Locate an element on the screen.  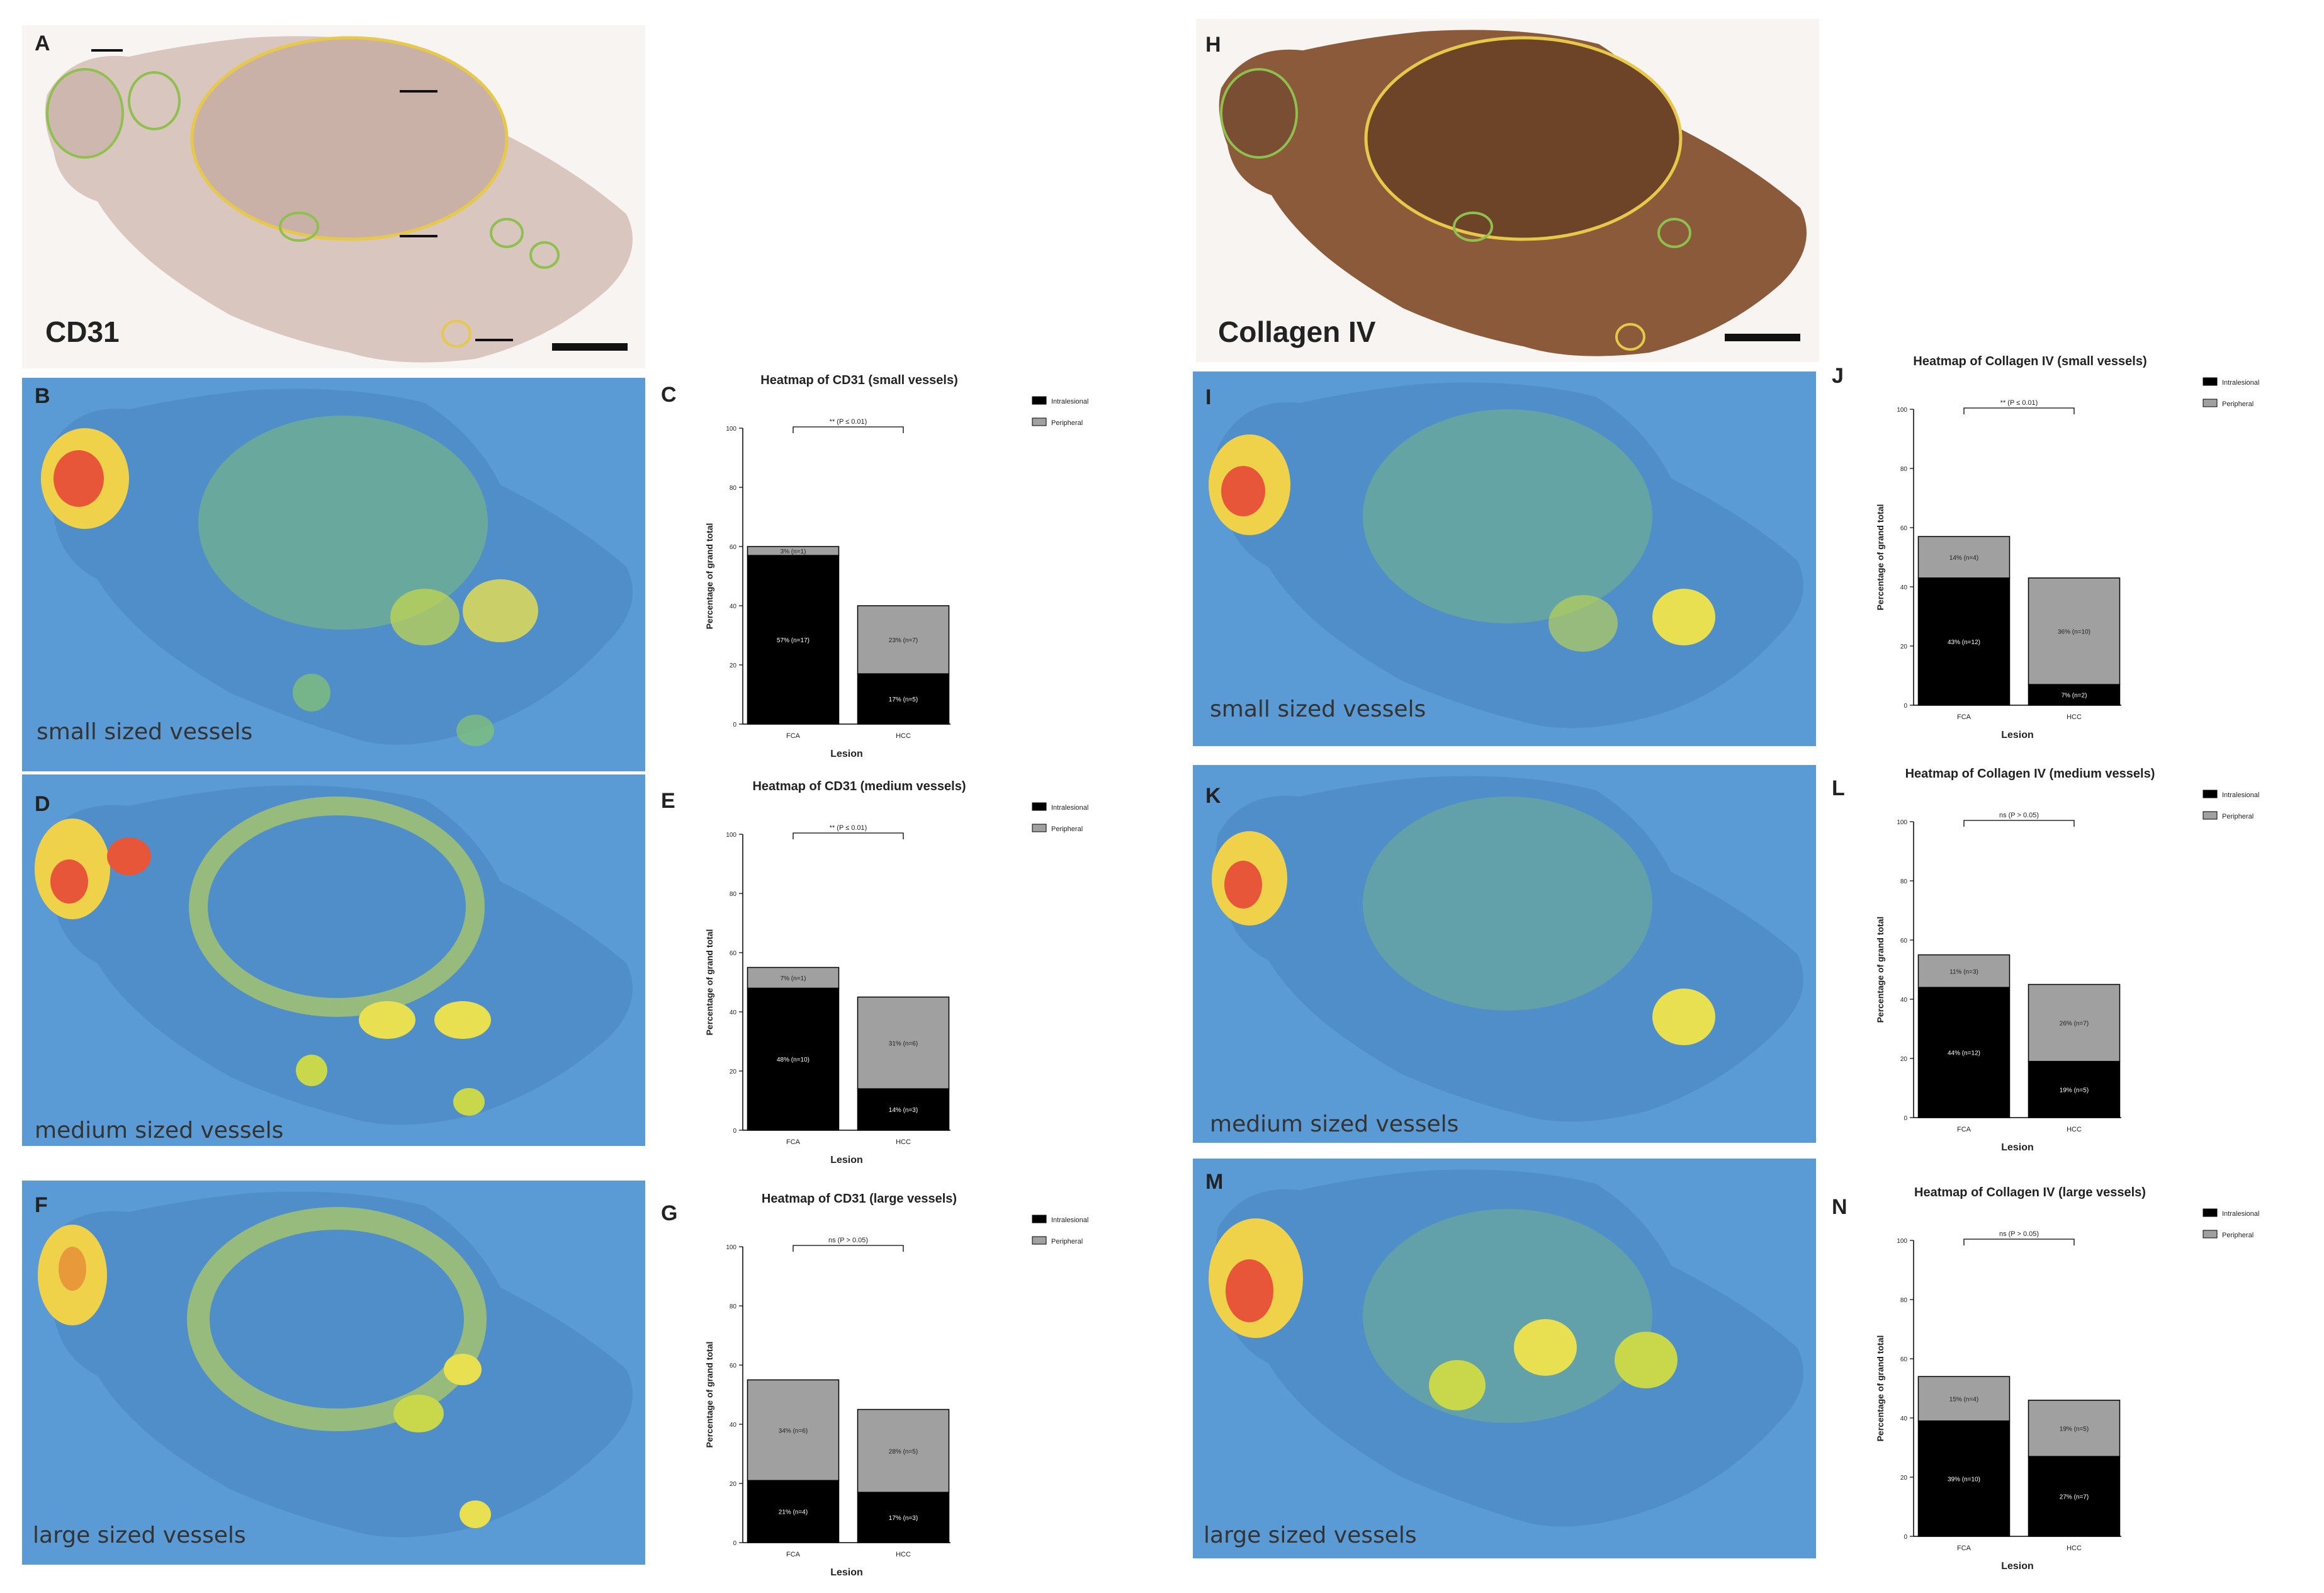
stain-label: Collagen IV is located at coordinates (1297, 331).